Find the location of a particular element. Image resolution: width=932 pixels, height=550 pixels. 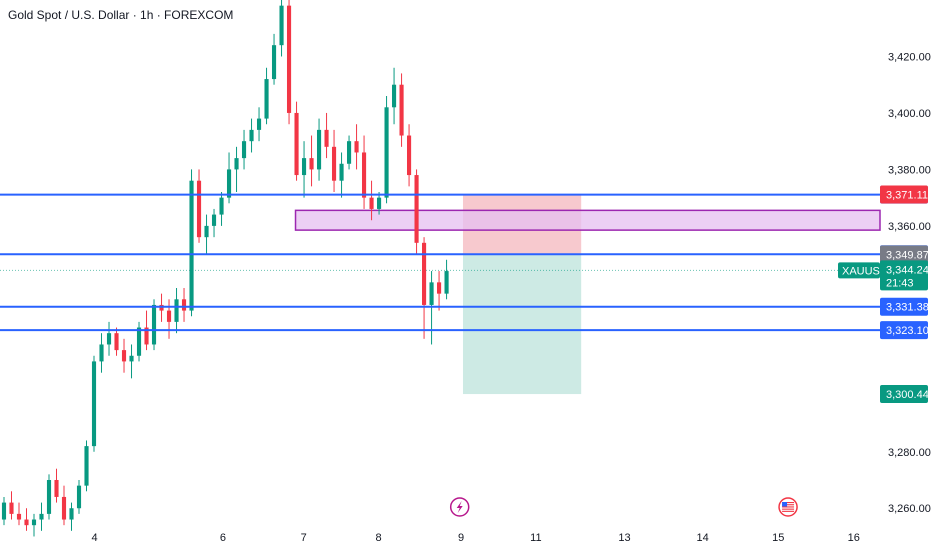

x-axis-tick-label: 13 is located at coordinates (624, 538).